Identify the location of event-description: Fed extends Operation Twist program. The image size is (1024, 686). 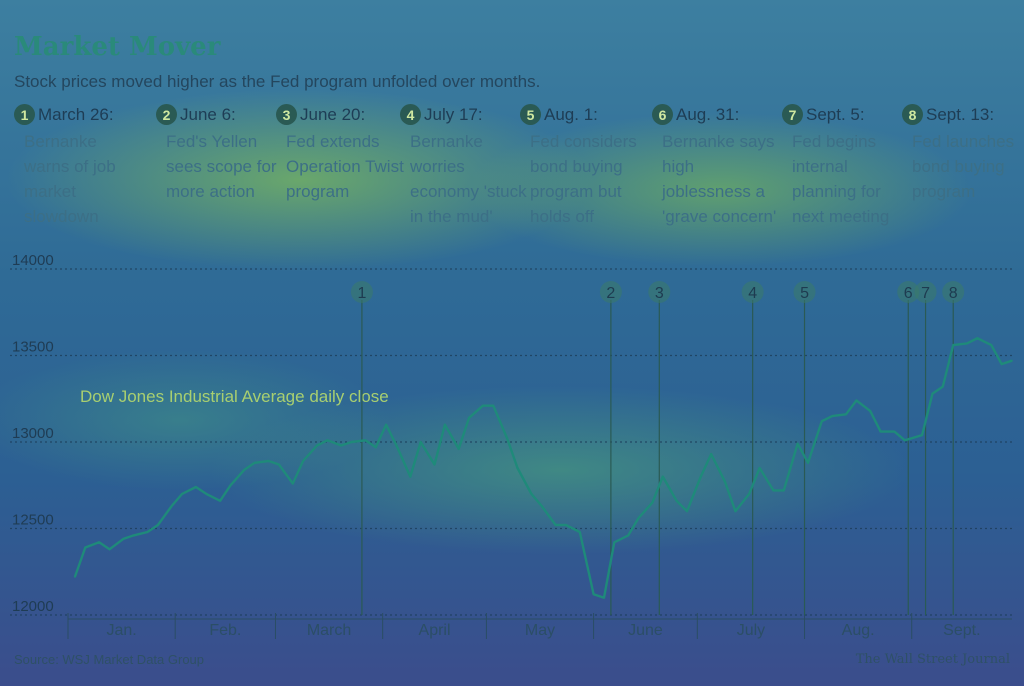
(345, 166).